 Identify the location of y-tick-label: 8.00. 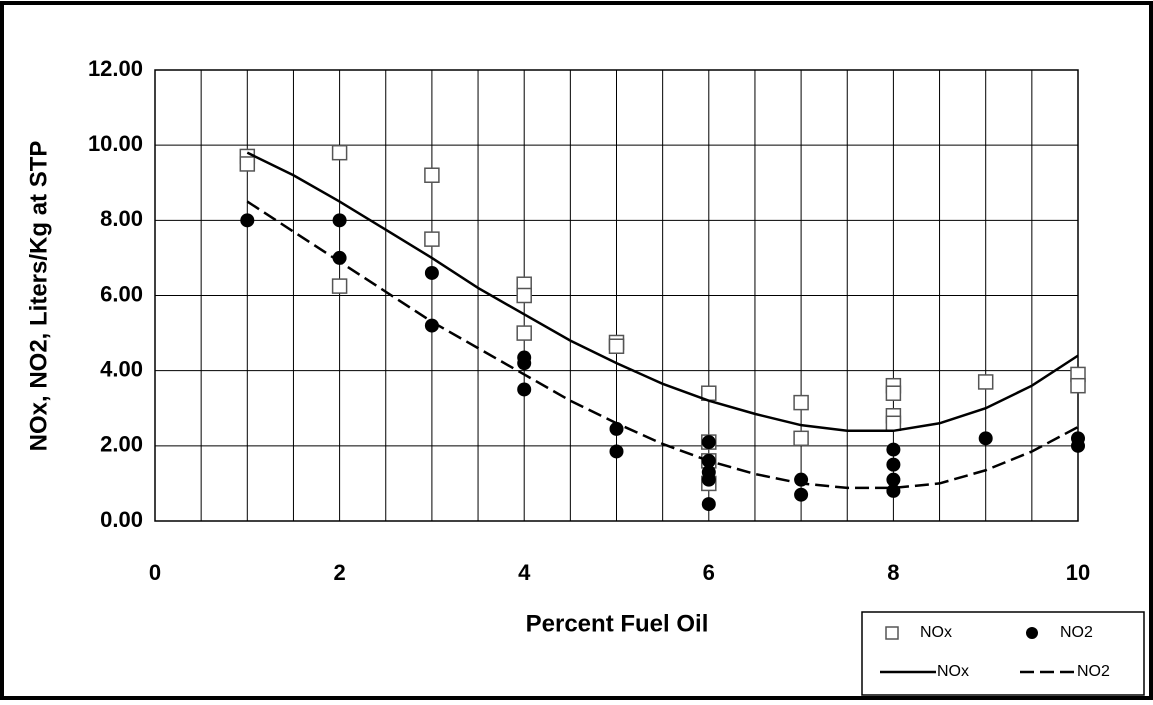
(121, 218).